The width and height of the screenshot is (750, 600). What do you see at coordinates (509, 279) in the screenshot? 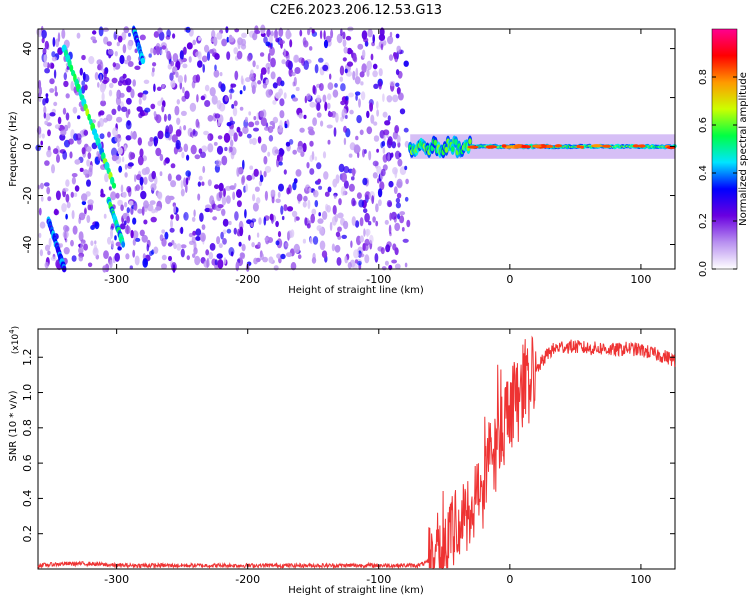
I see `x-tick-label: 0` at bounding box center [509, 279].